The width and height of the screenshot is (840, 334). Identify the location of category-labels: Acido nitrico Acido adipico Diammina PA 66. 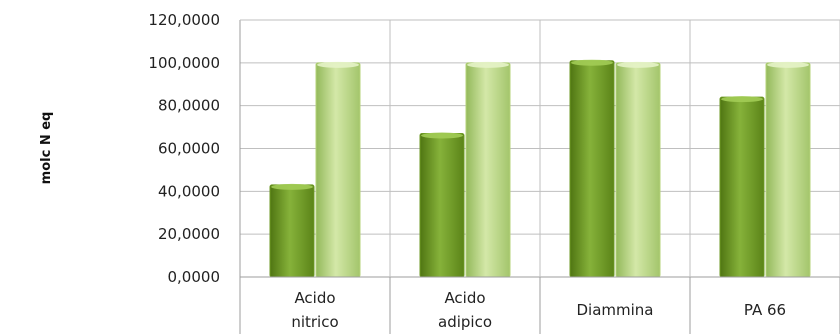
(538, 310).